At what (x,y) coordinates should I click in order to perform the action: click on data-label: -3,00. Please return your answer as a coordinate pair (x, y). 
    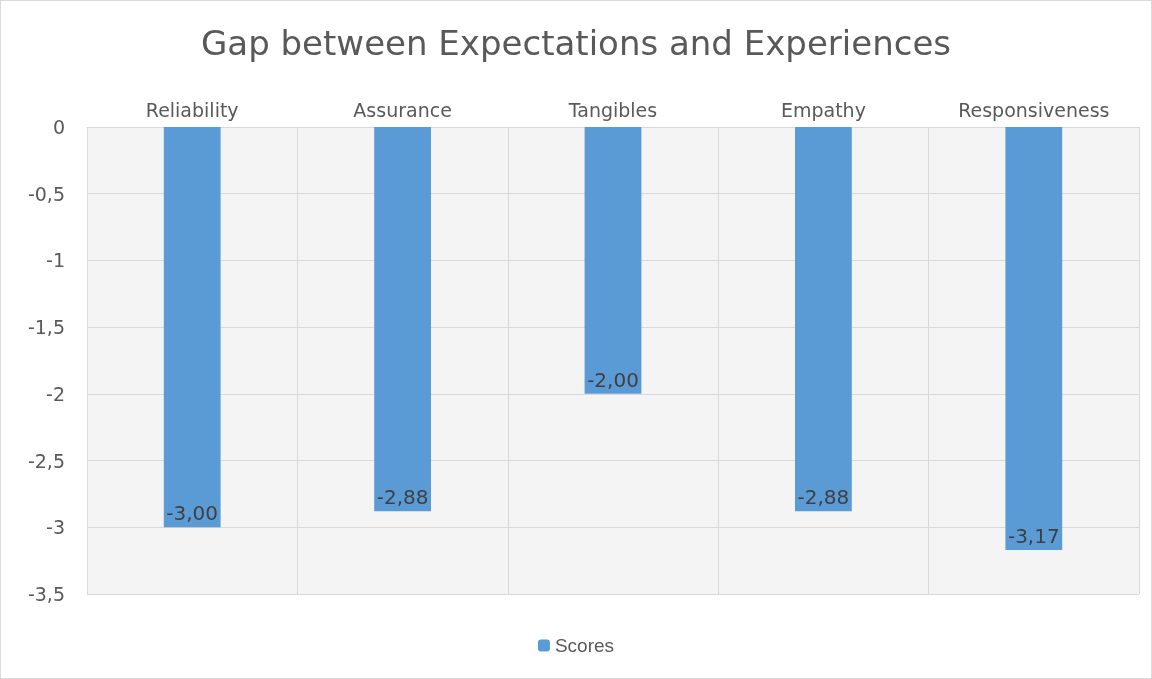
    Looking at the image, I should click on (192, 513).